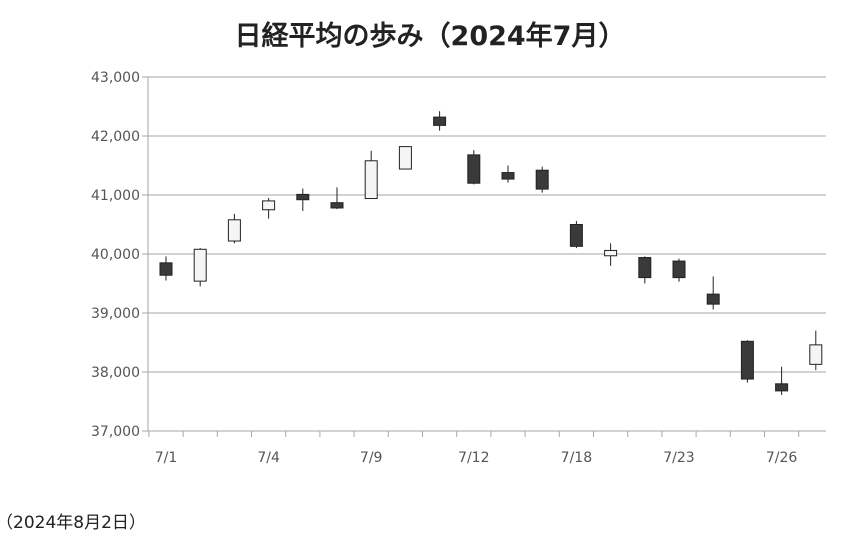 The width and height of the screenshot is (841, 539). What do you see at coordinates (115, 432) in the screenshot?
I see `y-tick-label: 37,000` at bounding box center [115, 432].